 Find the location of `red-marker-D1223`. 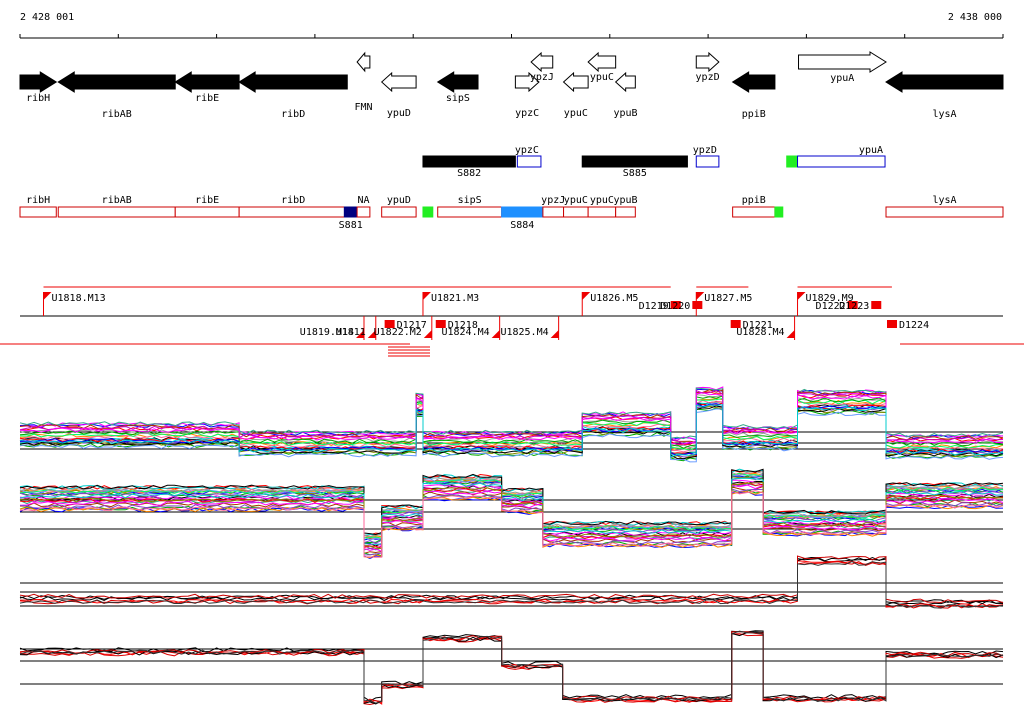

red-marker-D1223 is located at coordinates (876, 305).